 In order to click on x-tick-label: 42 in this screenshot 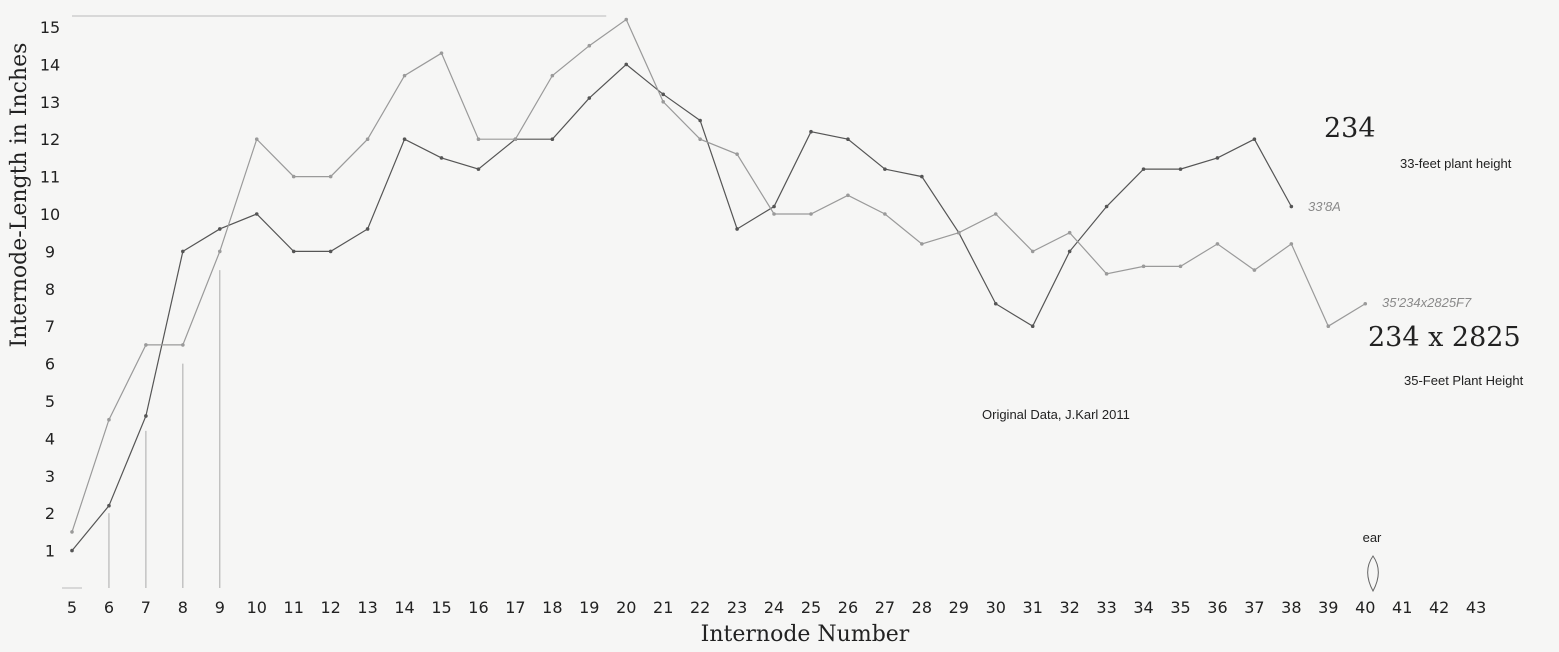, I will do `click(1439, 607)`.